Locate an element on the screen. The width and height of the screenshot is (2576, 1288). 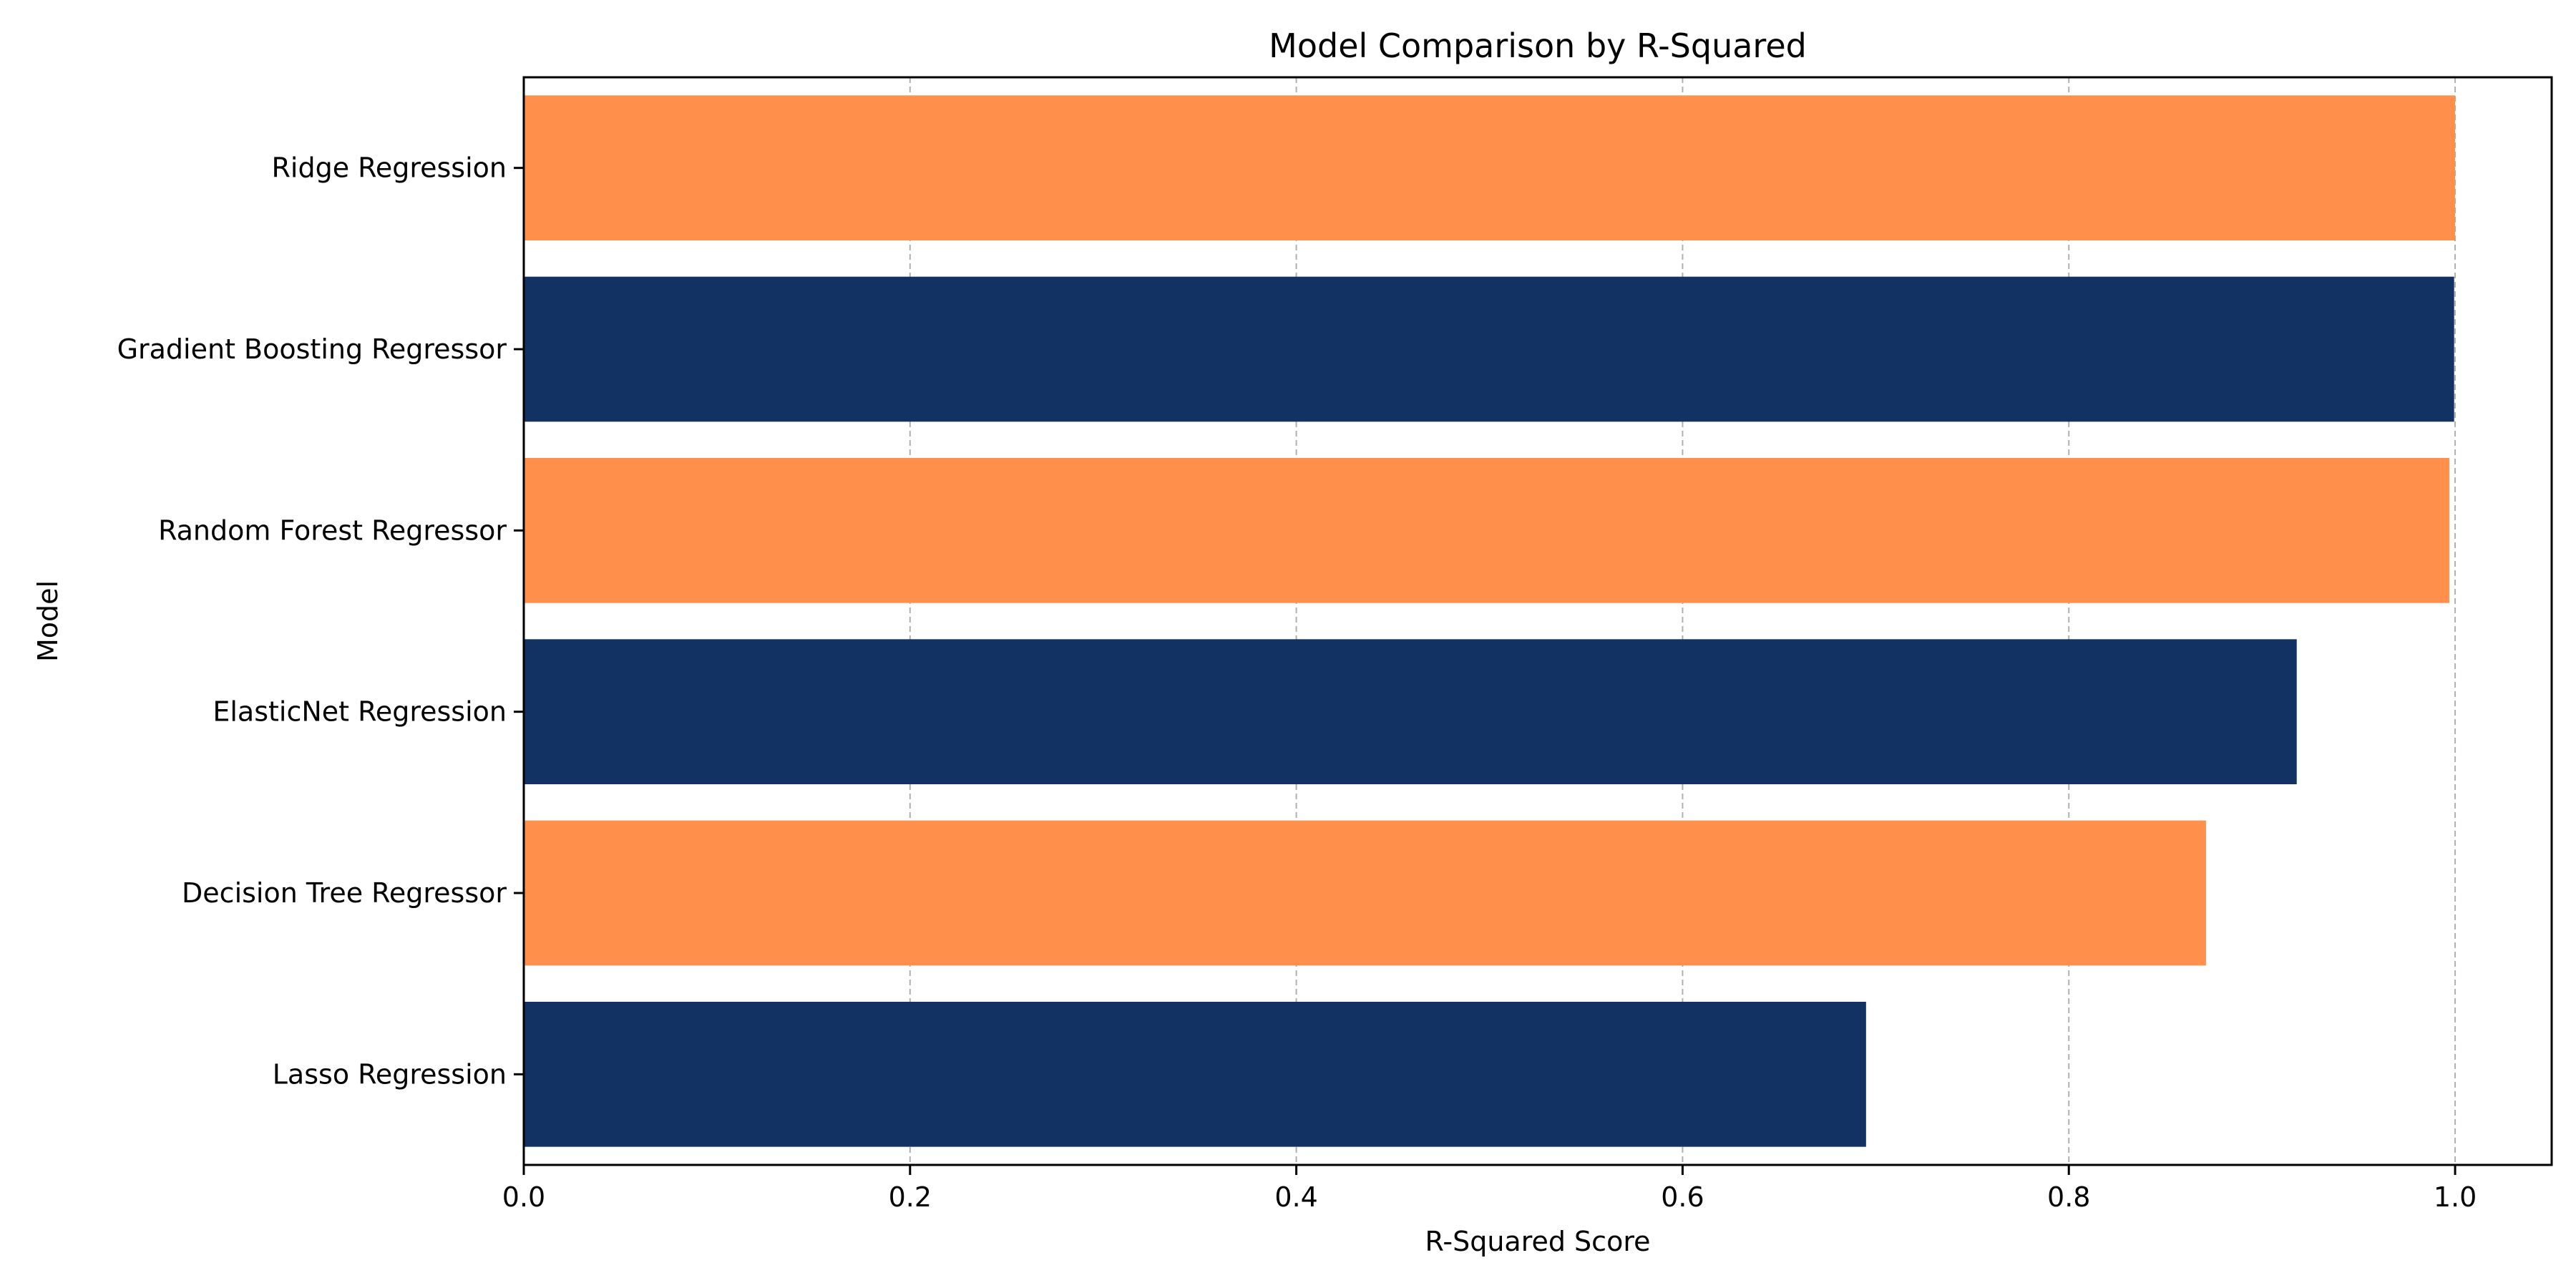
chart-title: Model Comparison by R-Squared is located at coordinates (1538, 45).